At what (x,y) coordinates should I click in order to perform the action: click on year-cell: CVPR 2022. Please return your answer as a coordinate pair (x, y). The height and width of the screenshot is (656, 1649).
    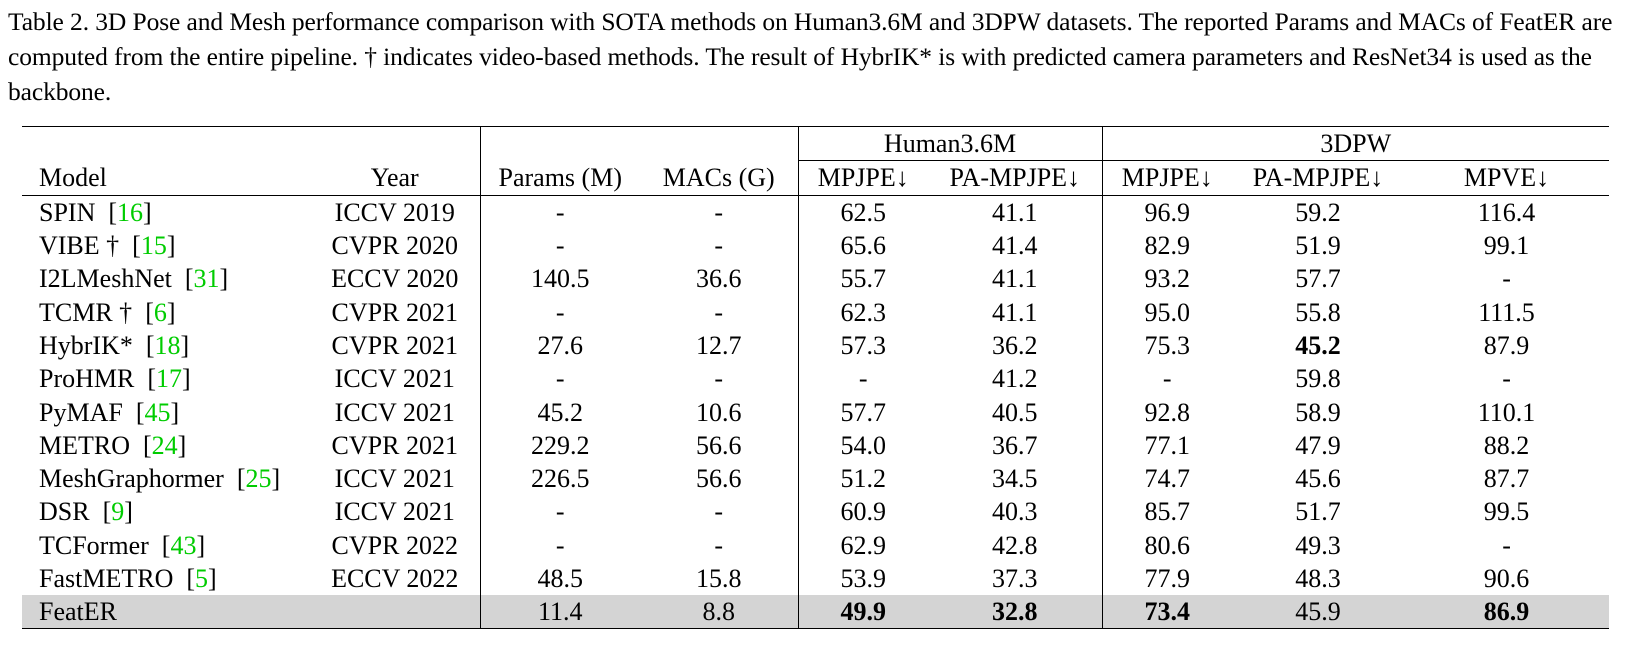
    Looking at the image, I should click on (395, 545).